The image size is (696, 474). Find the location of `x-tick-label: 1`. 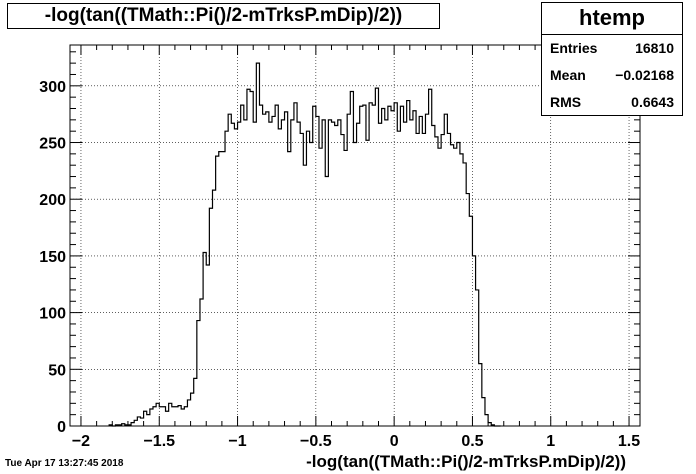

x-tick-label: 1 is located at coordinates (550, 441).